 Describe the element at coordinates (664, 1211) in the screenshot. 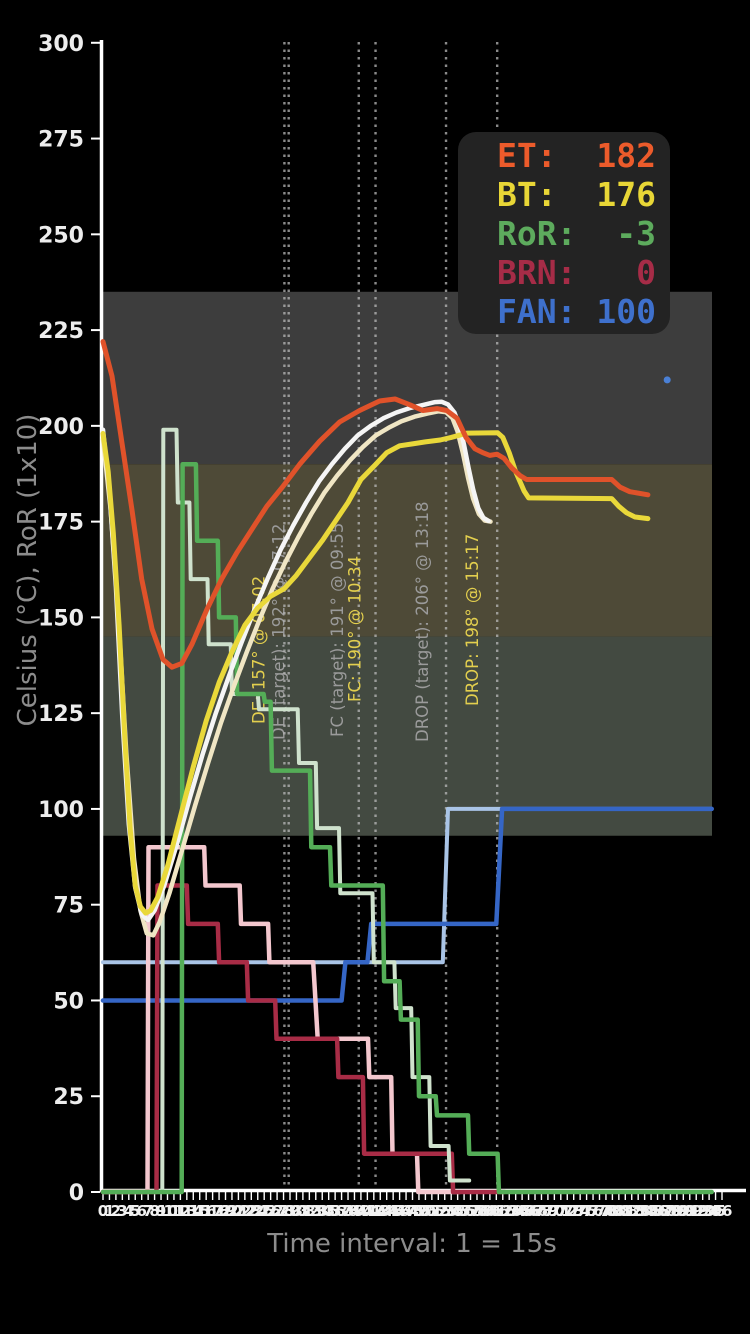

I see `x-tick-label: 87` at that location.